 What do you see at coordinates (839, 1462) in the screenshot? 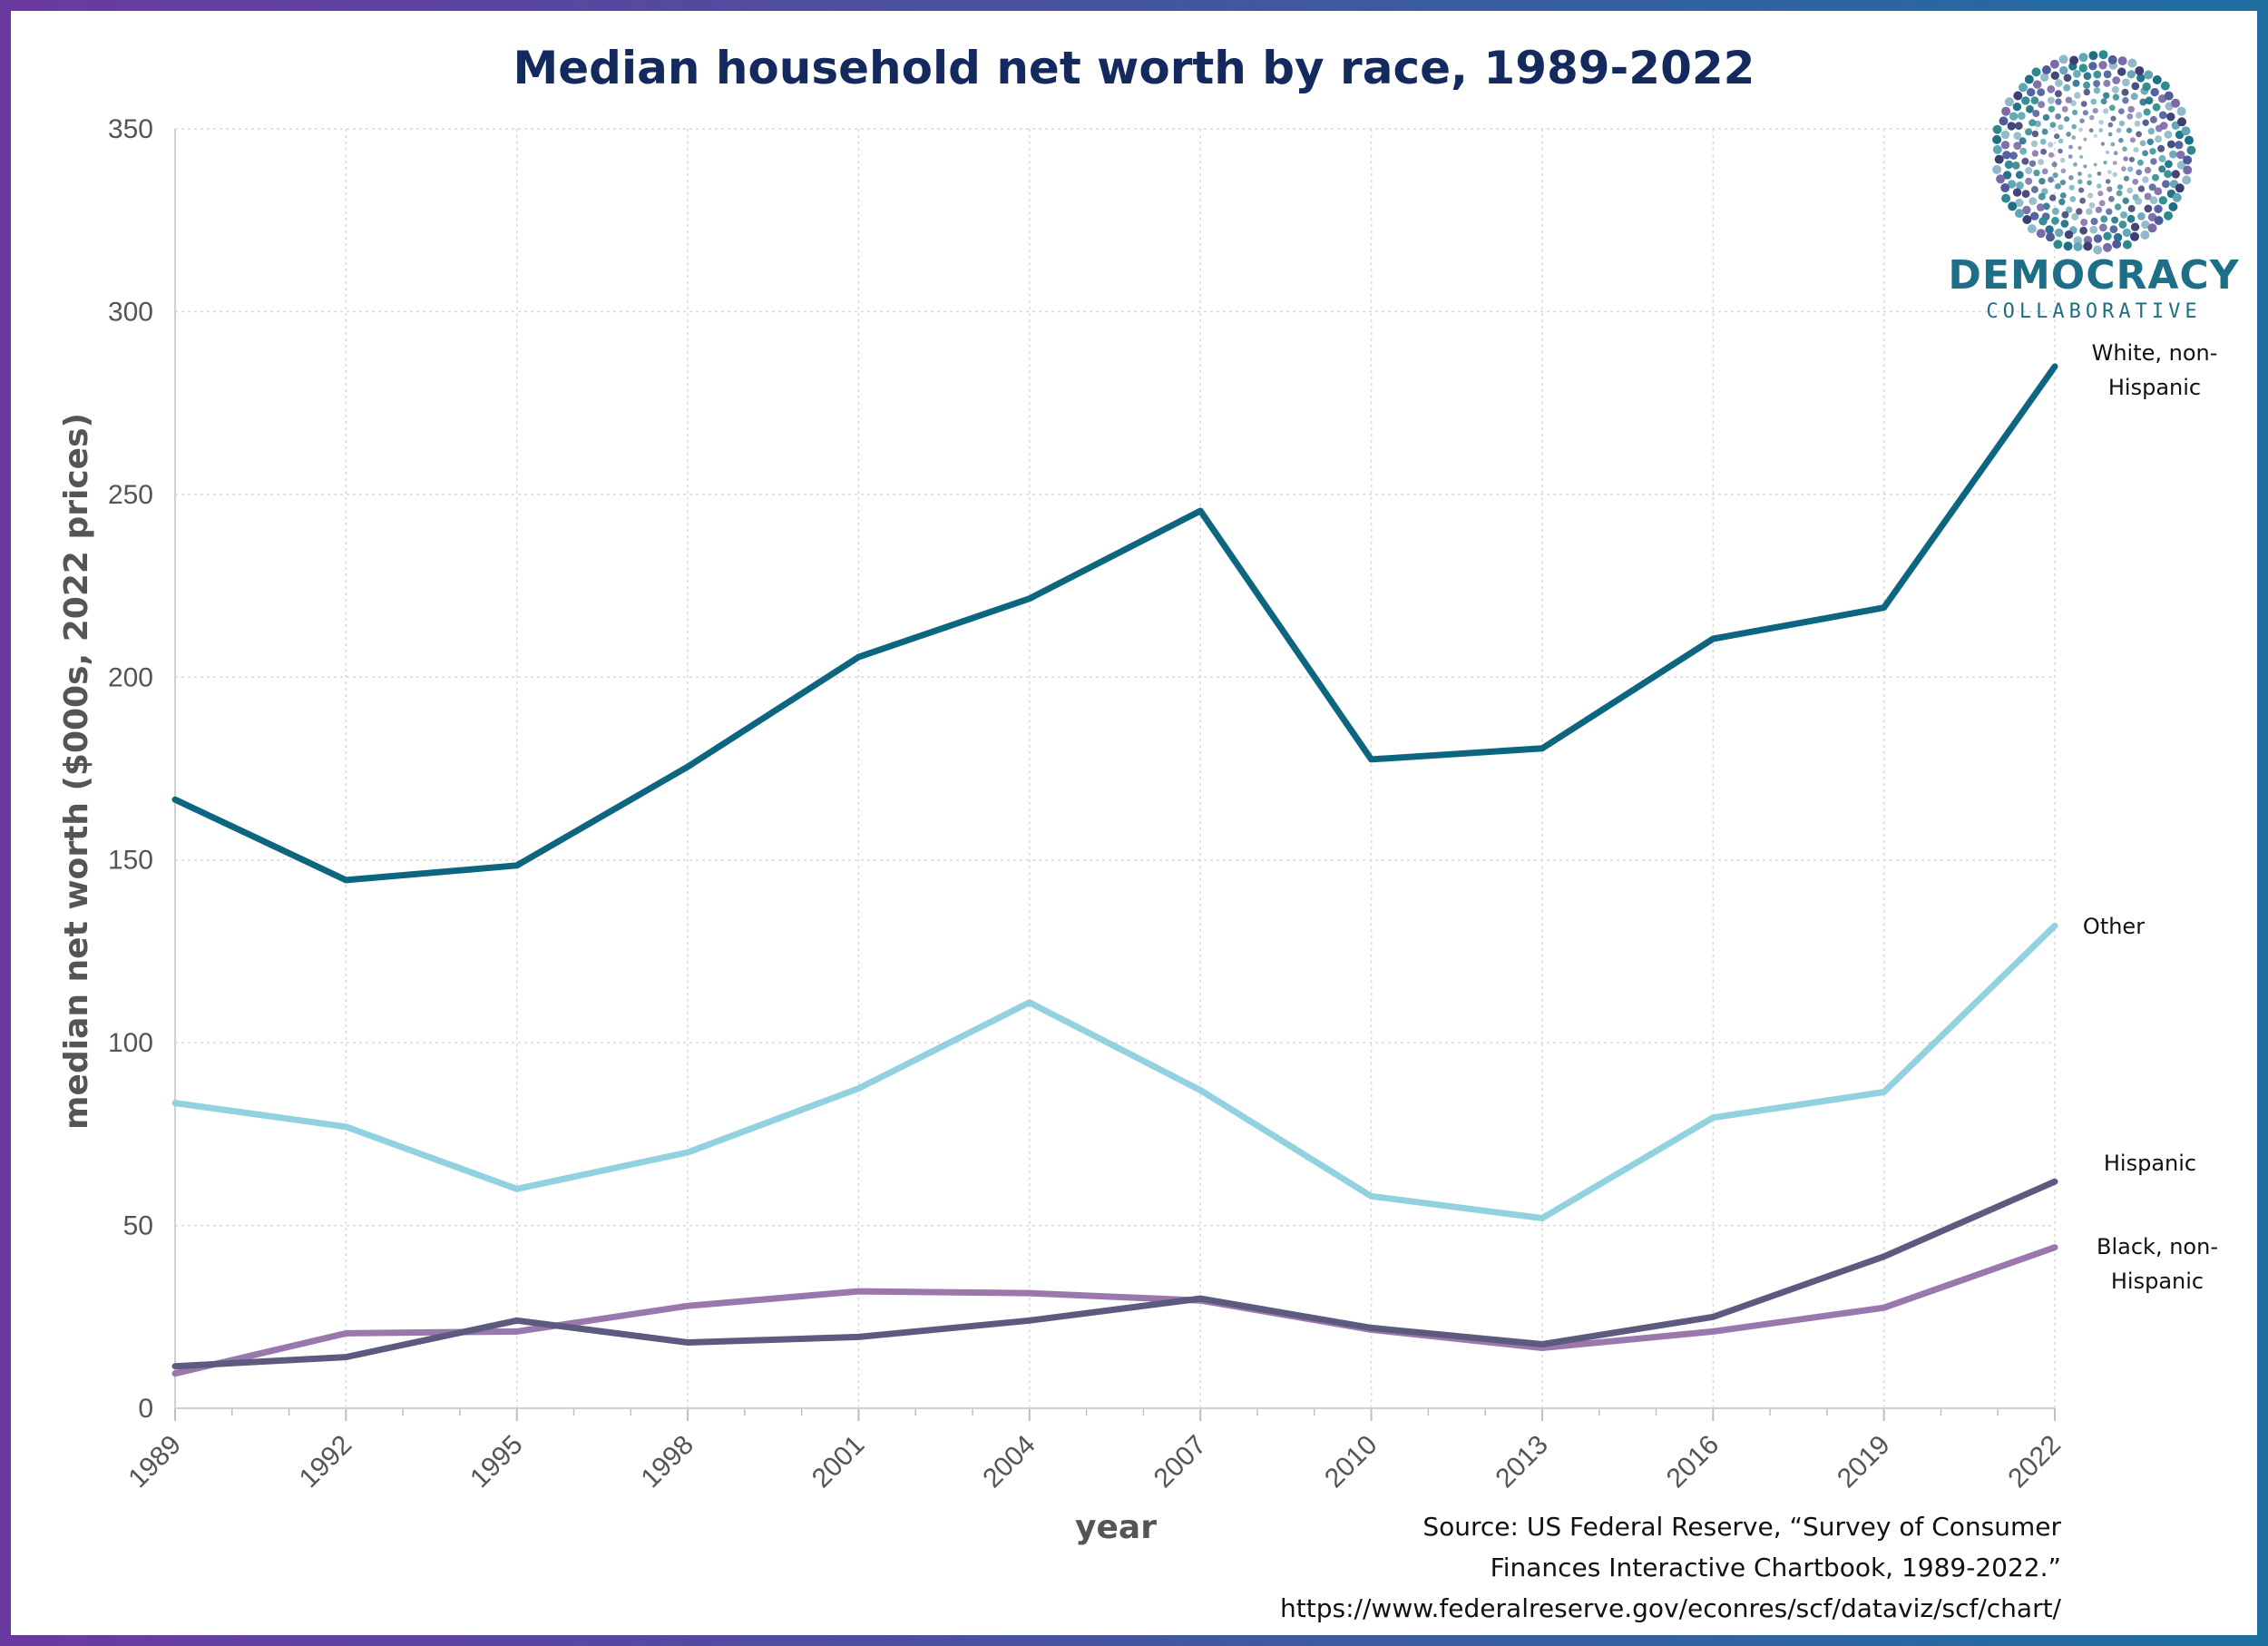
I see `x-tick-label: 2001` at bounding box center [839, 1462].